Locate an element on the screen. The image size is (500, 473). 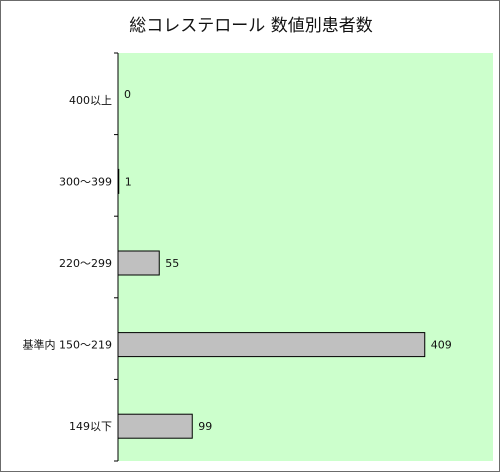
category-label: 220〜299 is located at coordinates (85, 263).